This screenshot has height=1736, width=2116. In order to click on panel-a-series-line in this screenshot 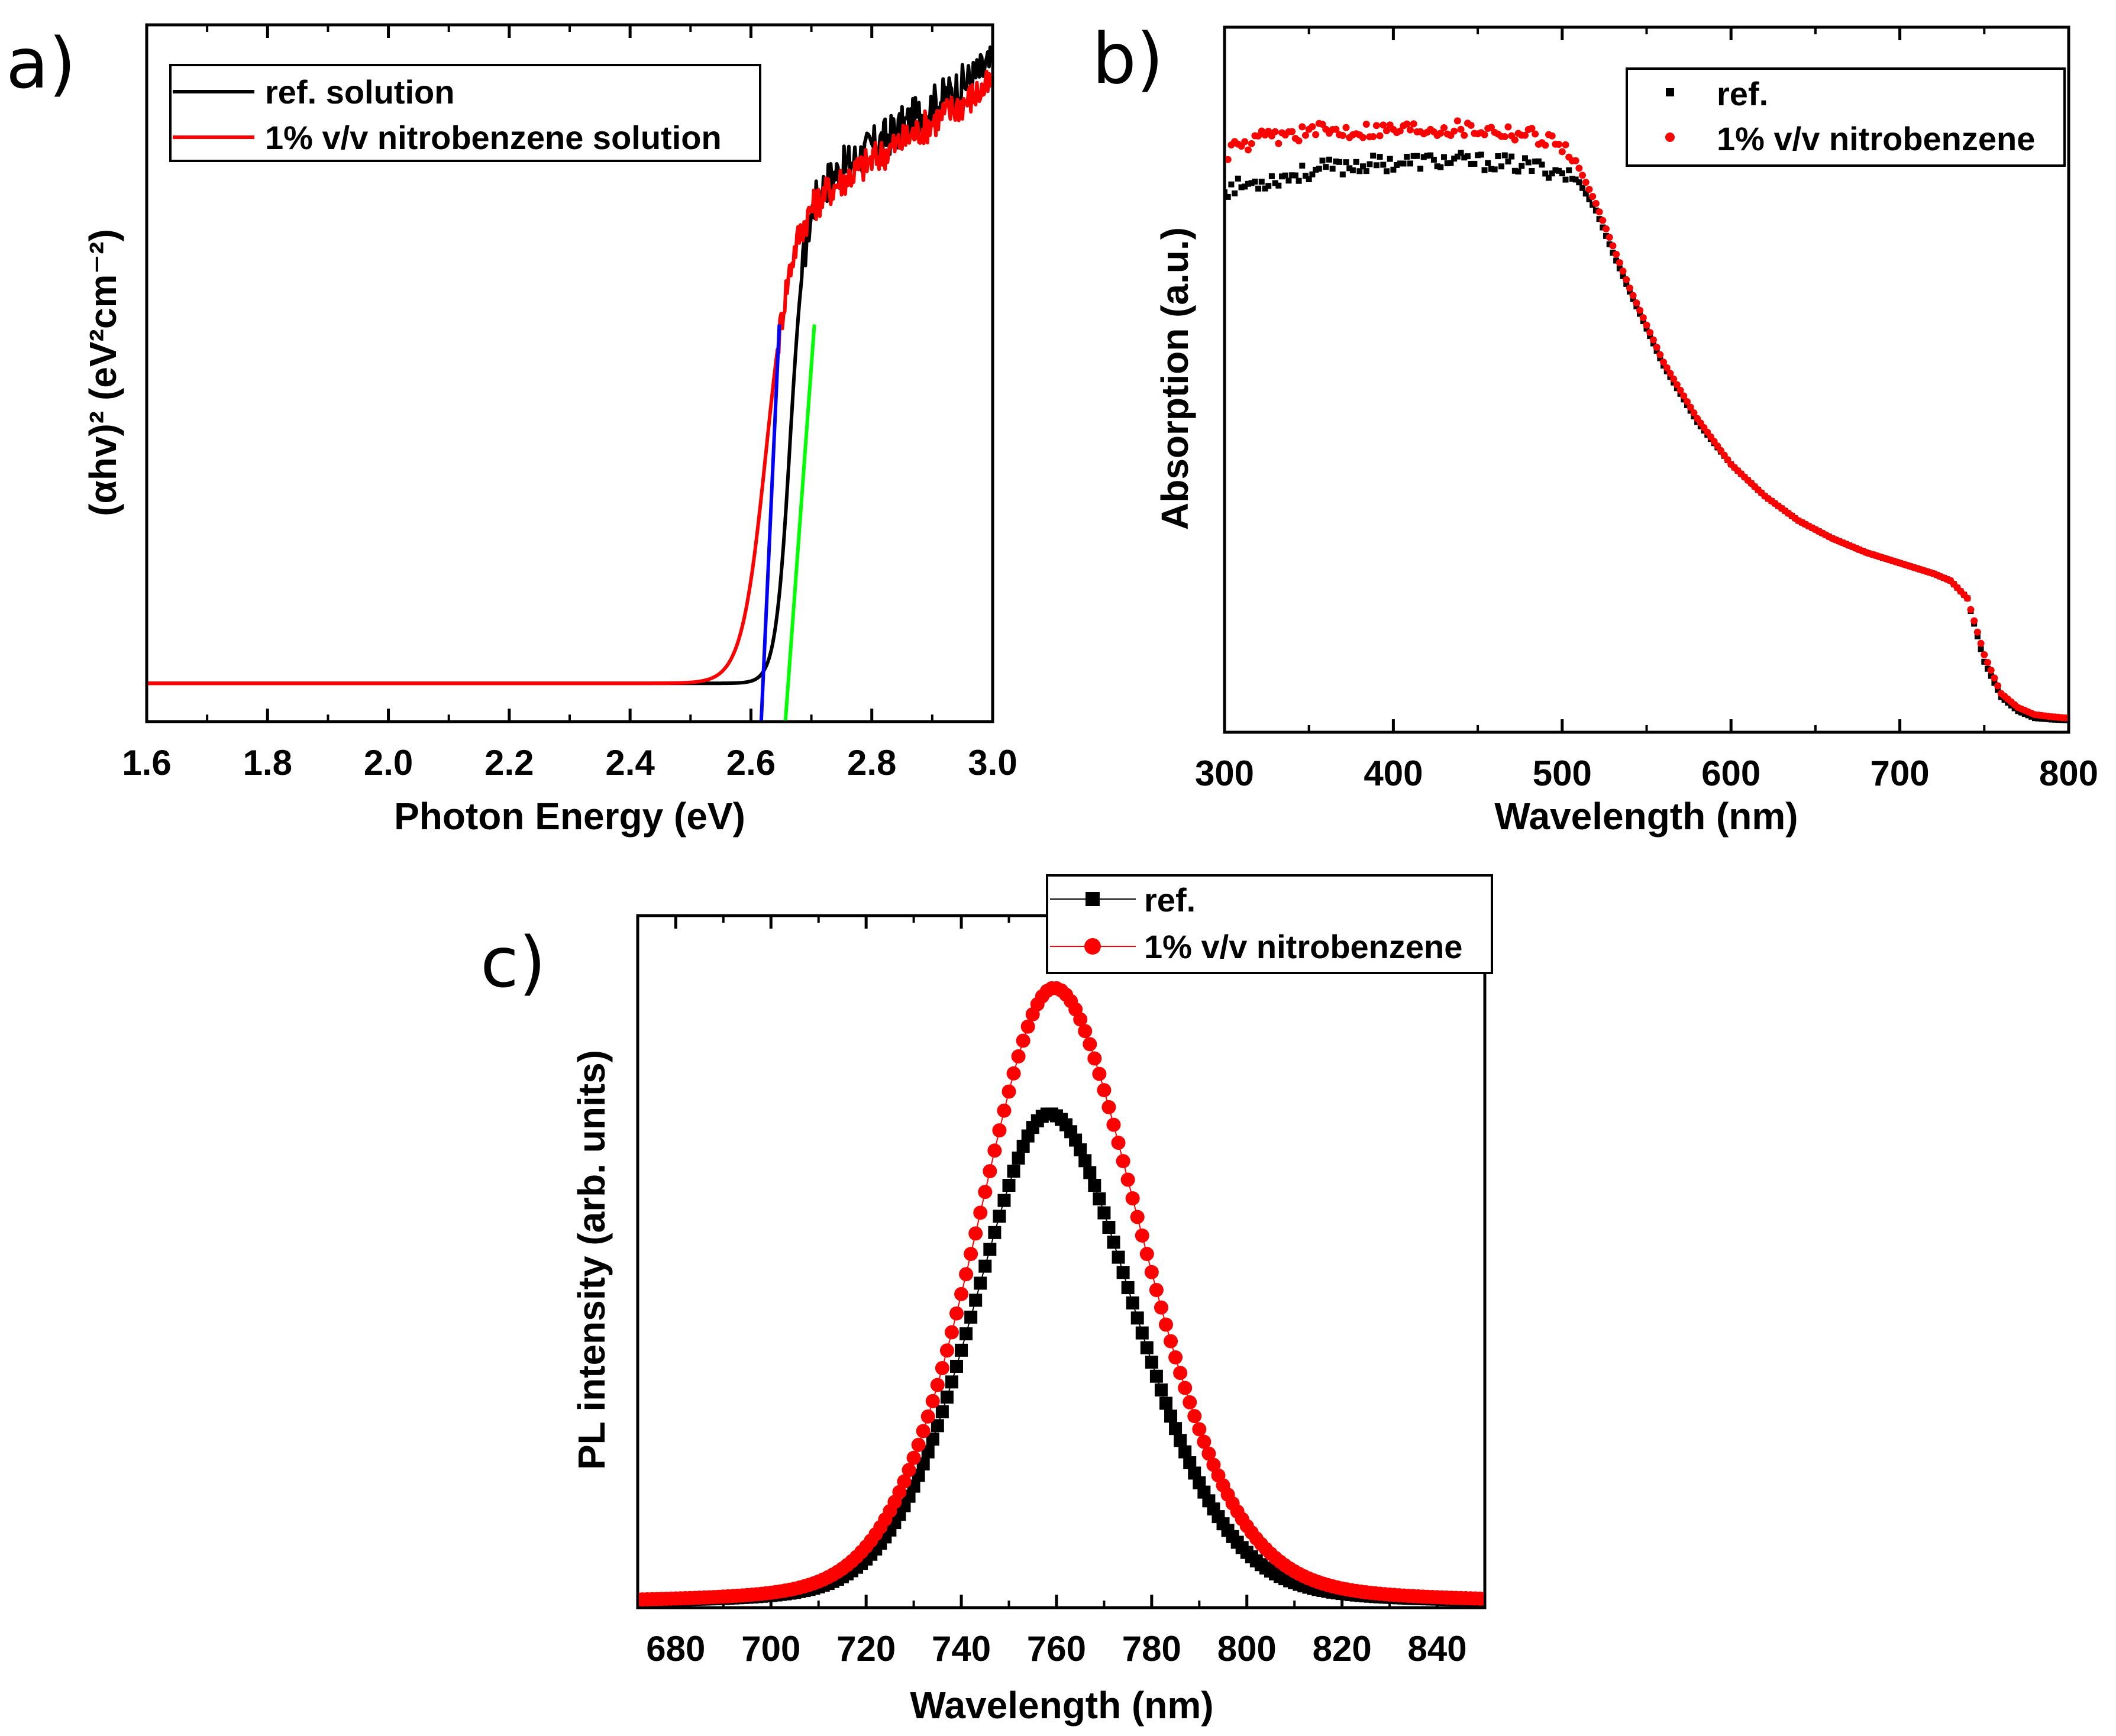, I will do `click(569, 377)`.